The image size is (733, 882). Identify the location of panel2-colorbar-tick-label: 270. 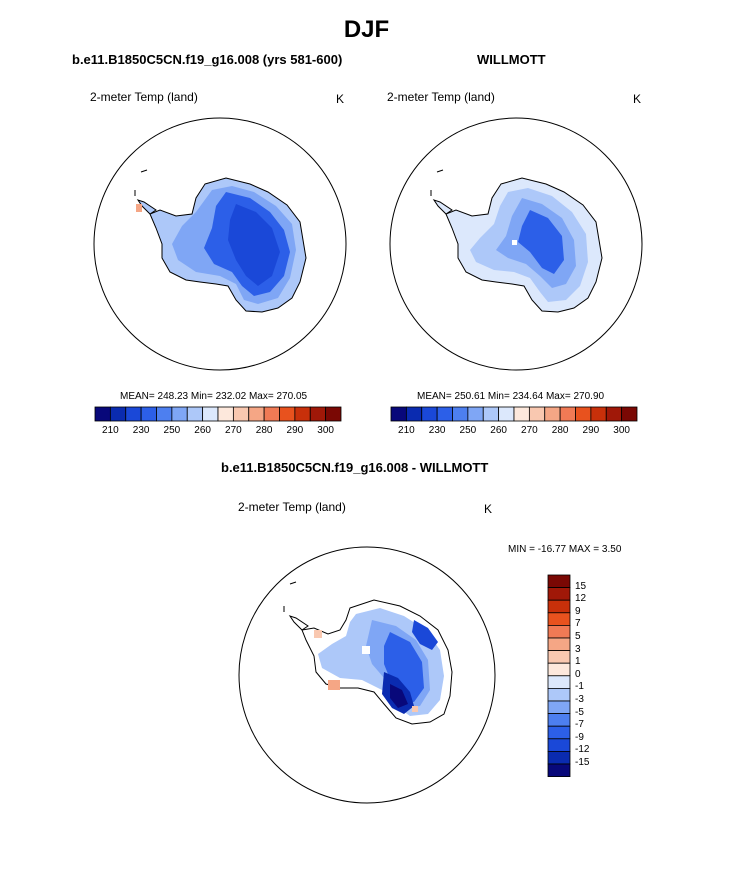
(529, 430).